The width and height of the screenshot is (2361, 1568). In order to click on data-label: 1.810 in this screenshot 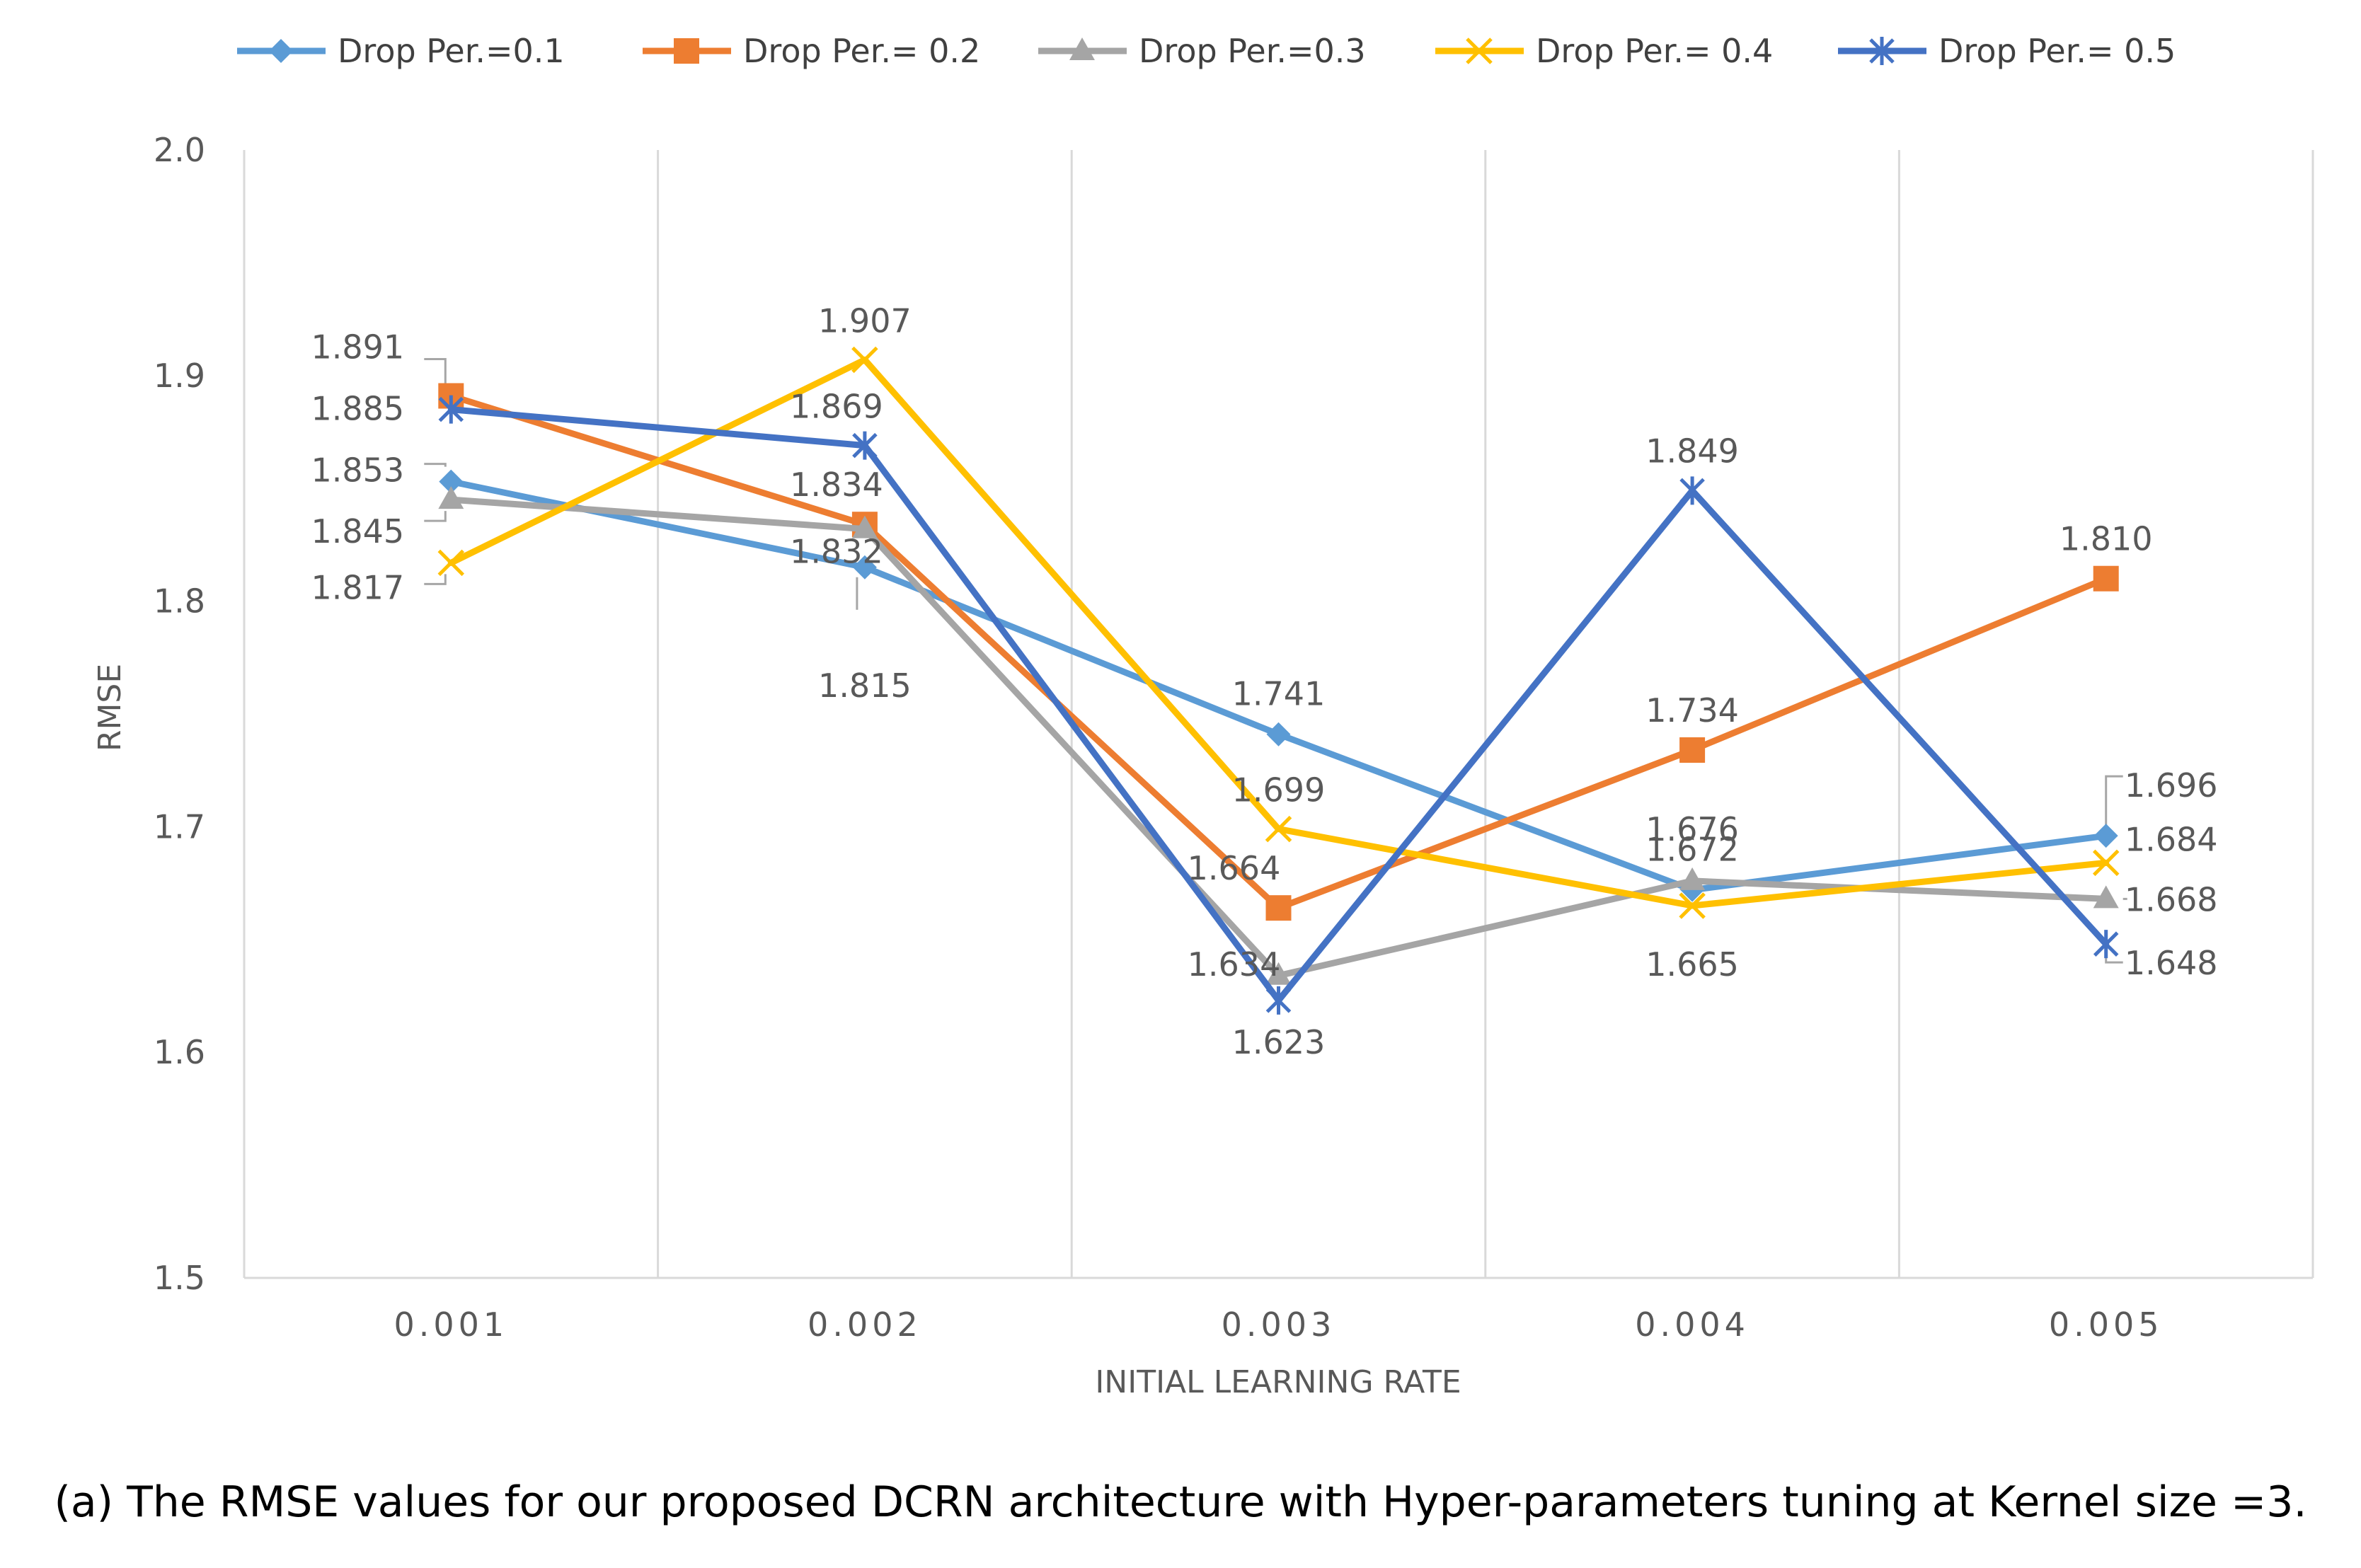, I will do `click(2106, 539)`.